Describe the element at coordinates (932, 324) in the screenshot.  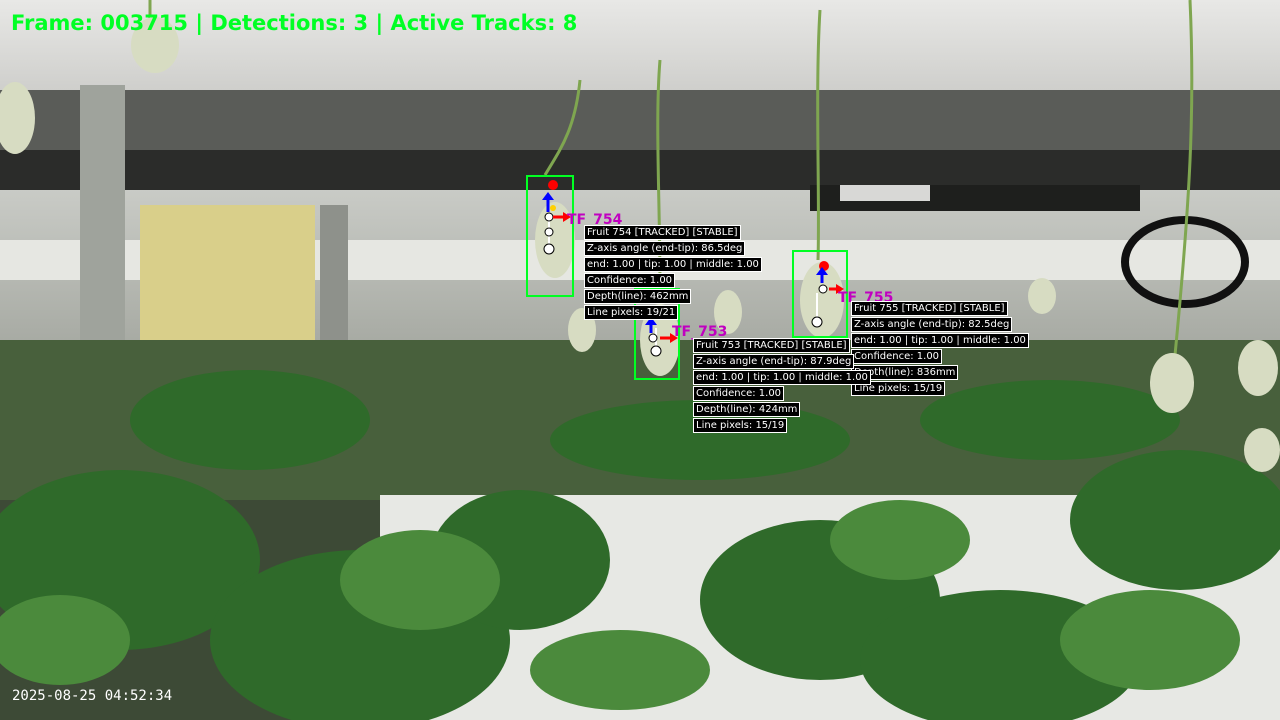
I see `track-755-info-line: Z-axis angle (end-tip): 82.5deg` at that location.